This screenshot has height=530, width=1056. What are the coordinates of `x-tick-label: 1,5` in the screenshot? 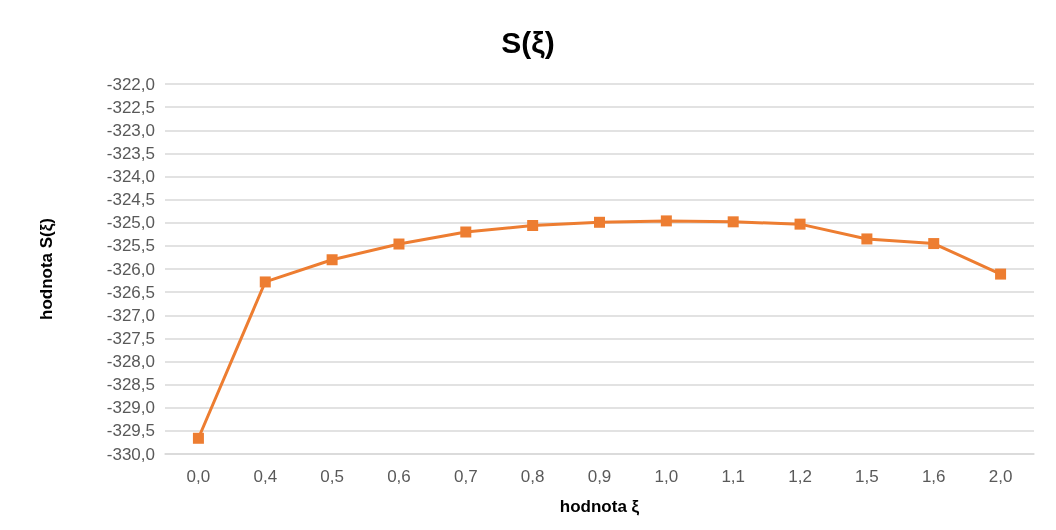 It's located at (867, 476).